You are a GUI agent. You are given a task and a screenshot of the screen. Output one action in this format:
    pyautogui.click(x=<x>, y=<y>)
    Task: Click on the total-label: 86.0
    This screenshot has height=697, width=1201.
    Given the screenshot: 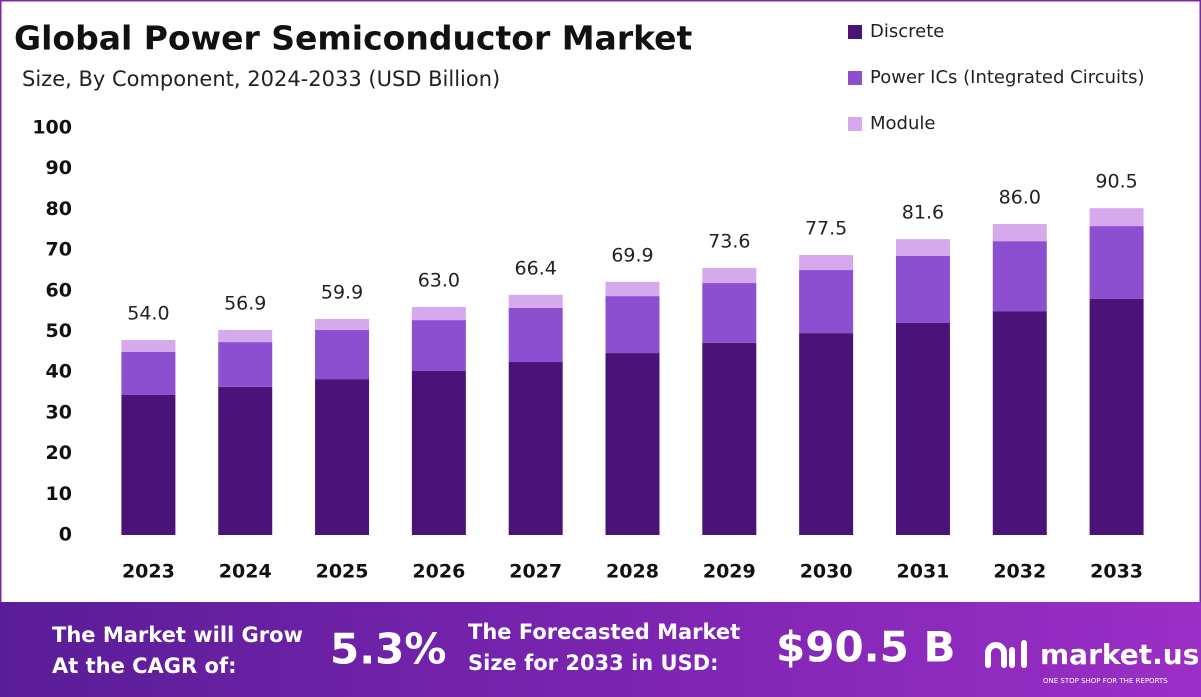 What is the action you would take?
    pyautogui.click(x=1020, y=198)
    